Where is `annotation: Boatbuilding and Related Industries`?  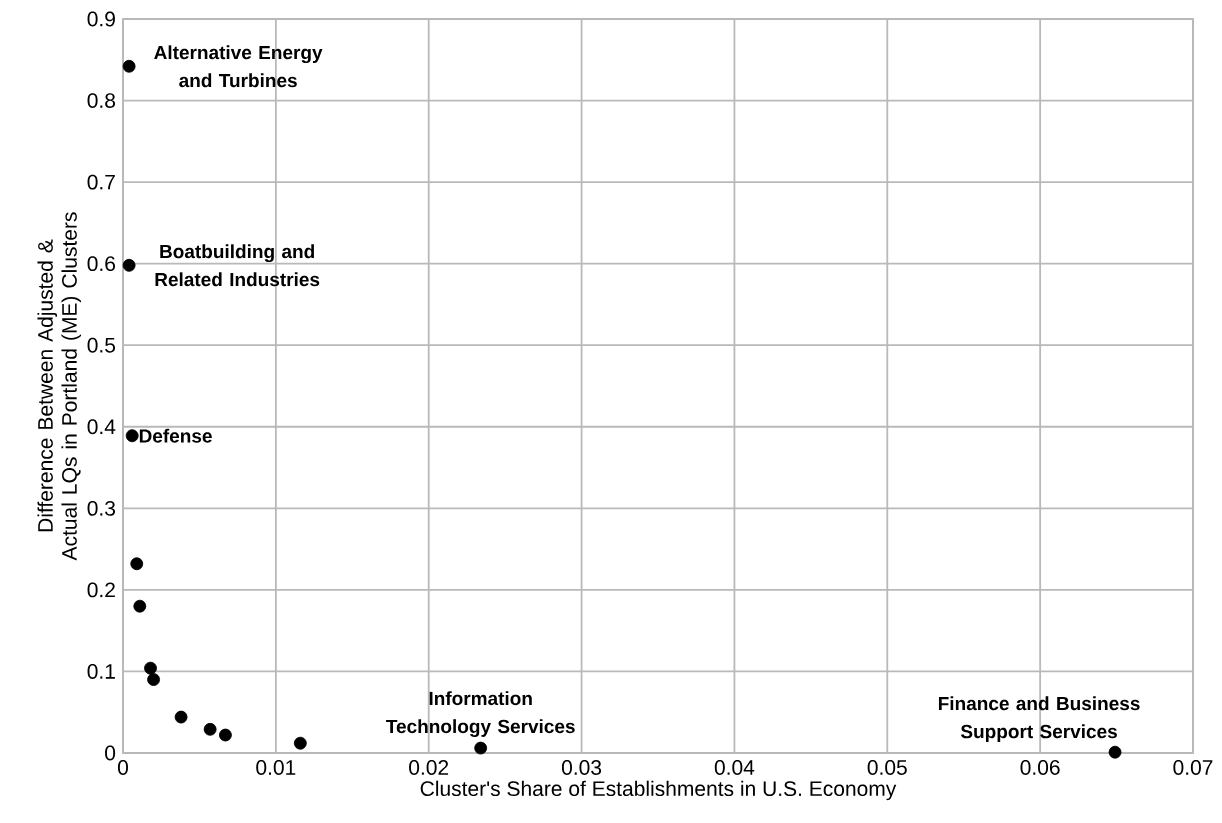 annotation: Boatbuilding and Related Industries is located at coordinates (237, 265).